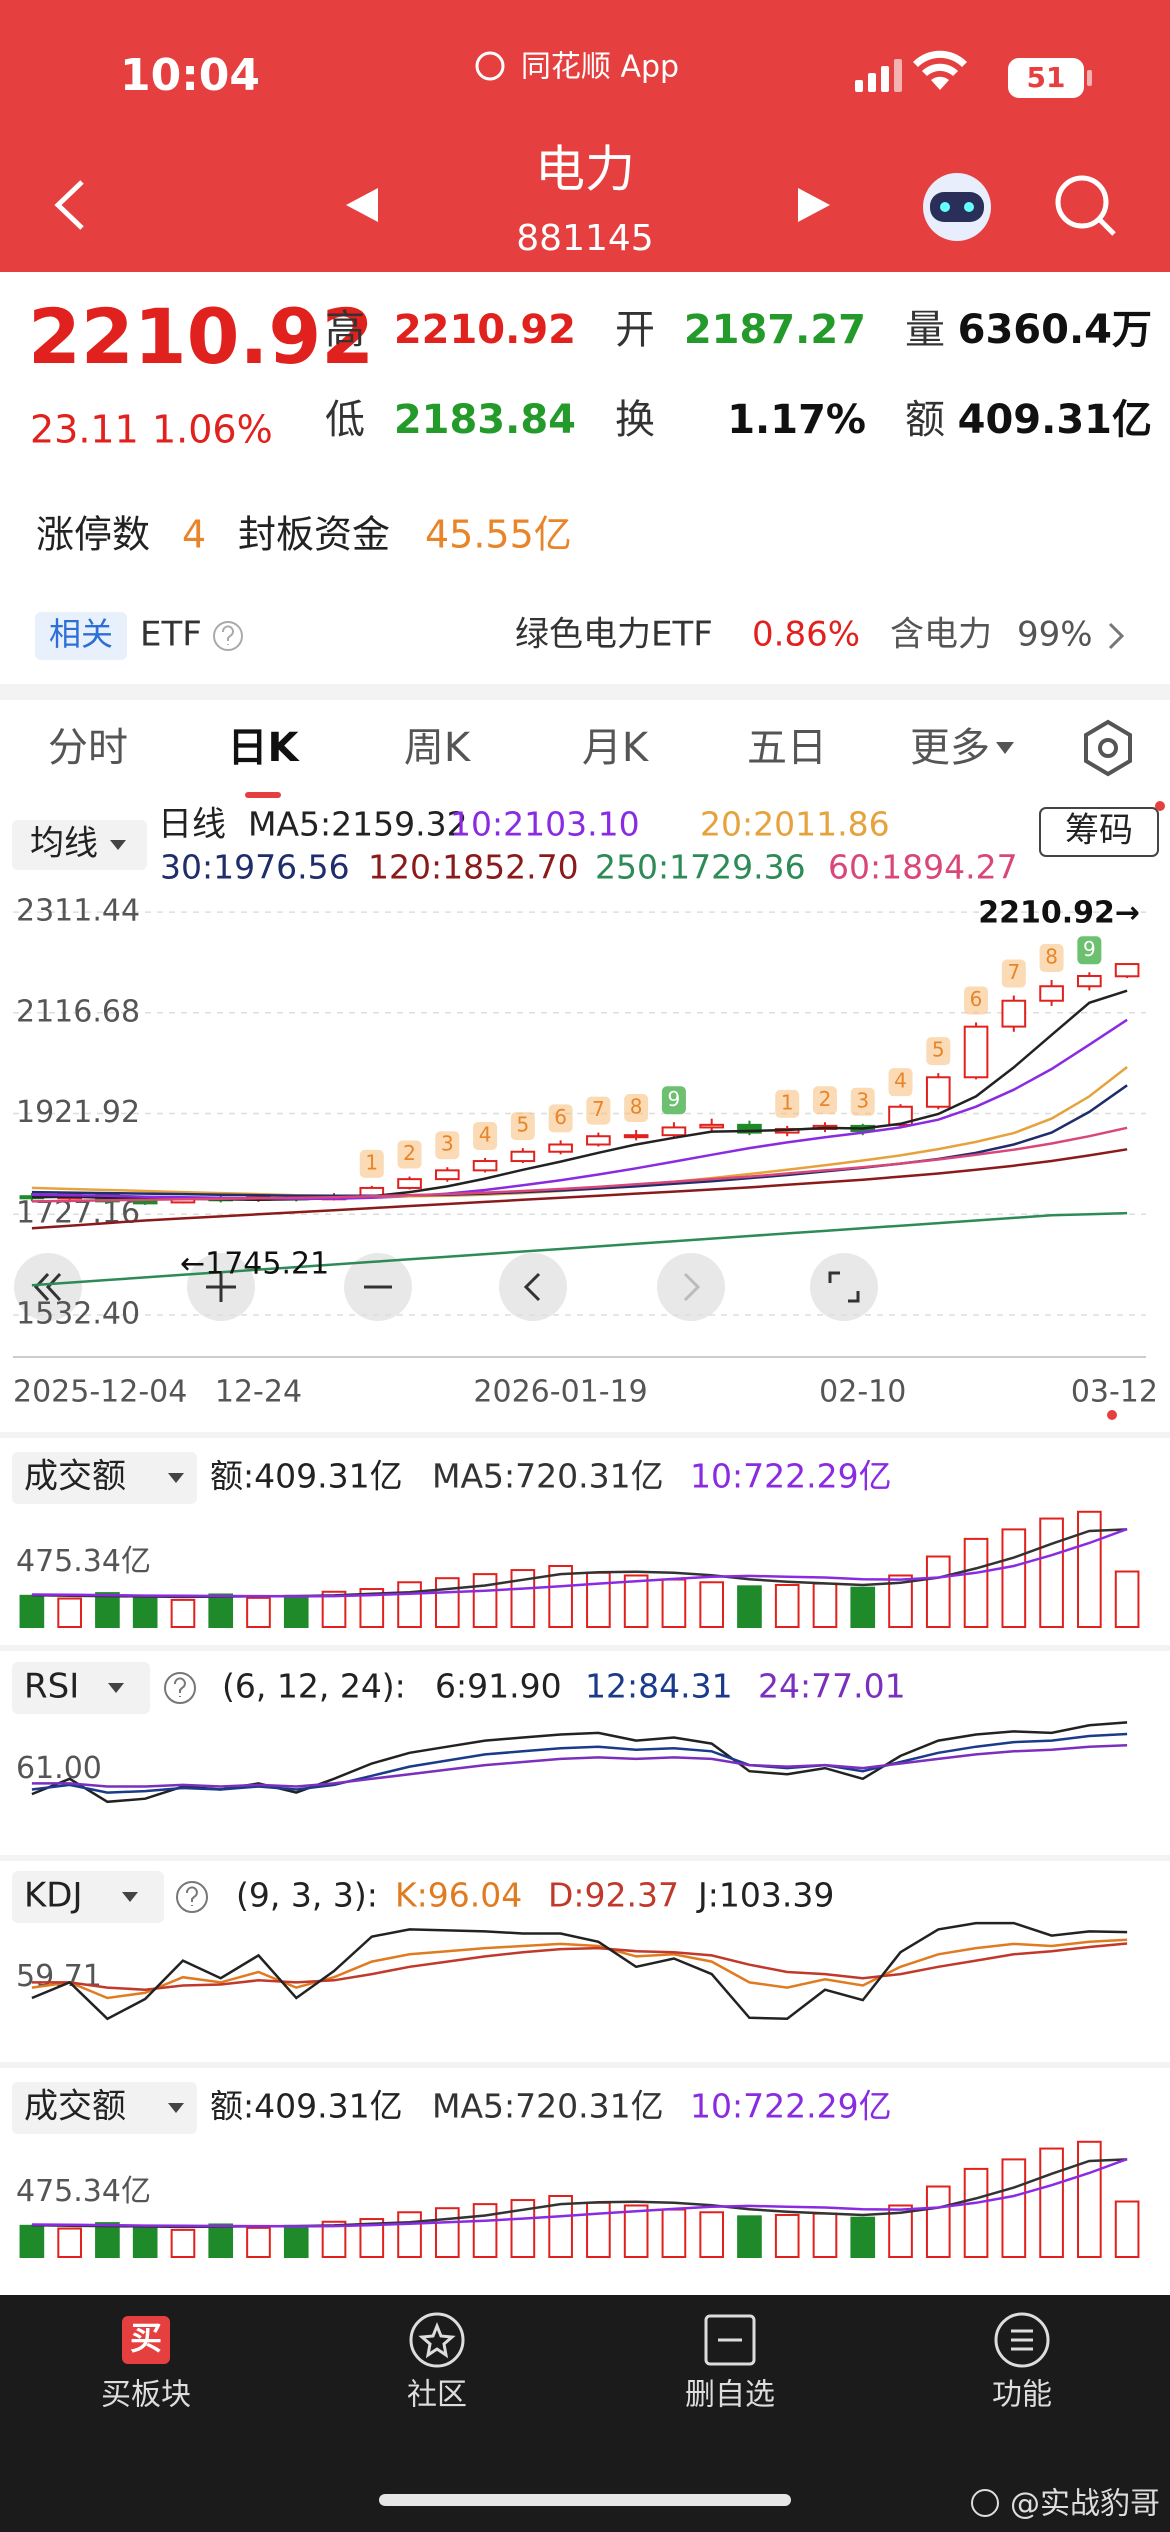 This screenshot has width=1170, height=2532. I want to click on nav-item: 买板块, so click(146, 2395).